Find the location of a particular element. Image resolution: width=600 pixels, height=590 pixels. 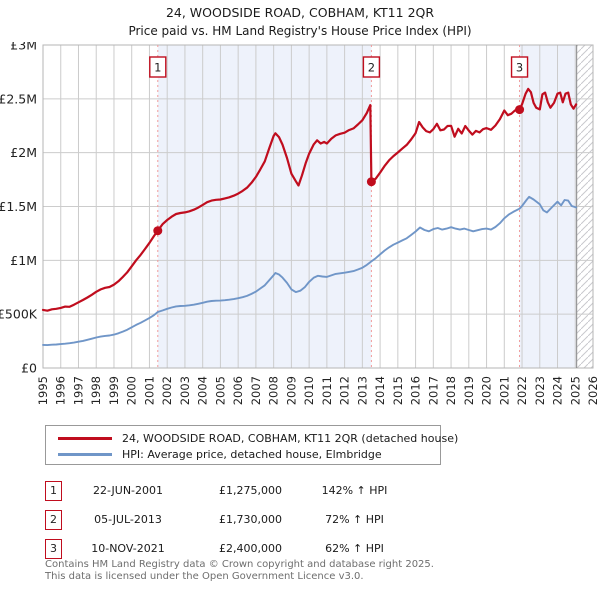

svg-text: 1999 is located at coordinates (114, 390).